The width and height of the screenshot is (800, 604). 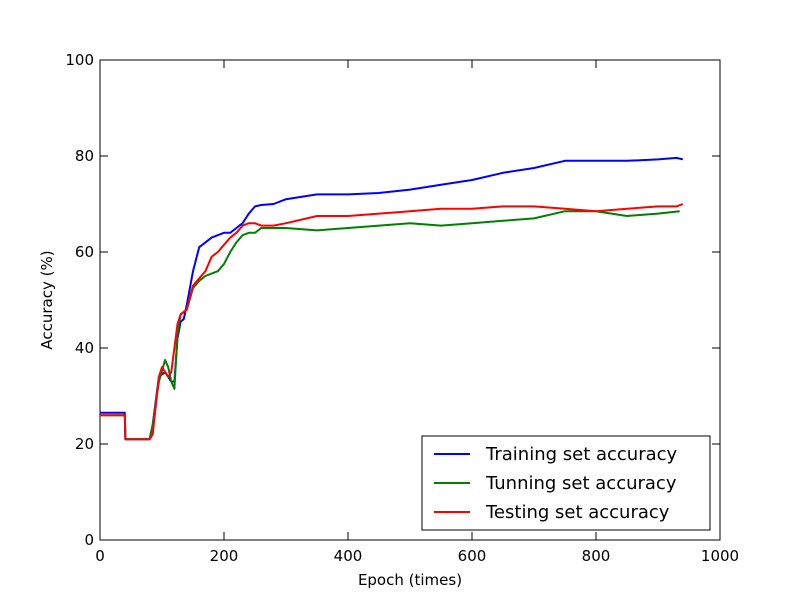 What do you see at coordinates (84, 444) in the screenshot?
I see `y-tick-label: 20` at bounding box center [84, 444].